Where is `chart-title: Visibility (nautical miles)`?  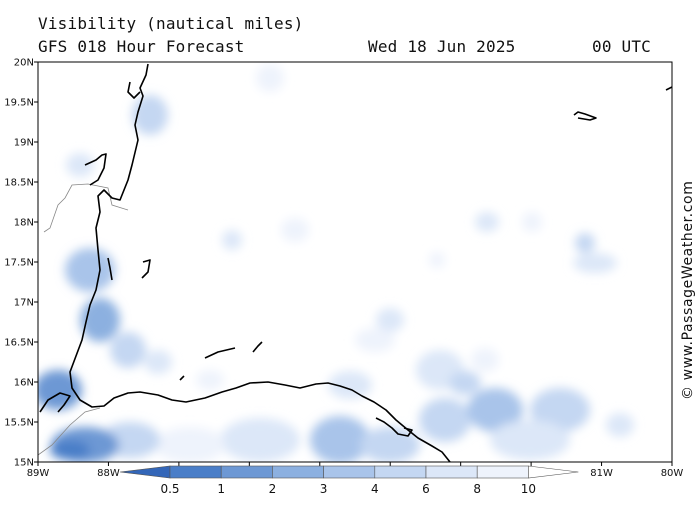
chart-title: Visibility (nautical miles) is located at coordinates (171, 23).